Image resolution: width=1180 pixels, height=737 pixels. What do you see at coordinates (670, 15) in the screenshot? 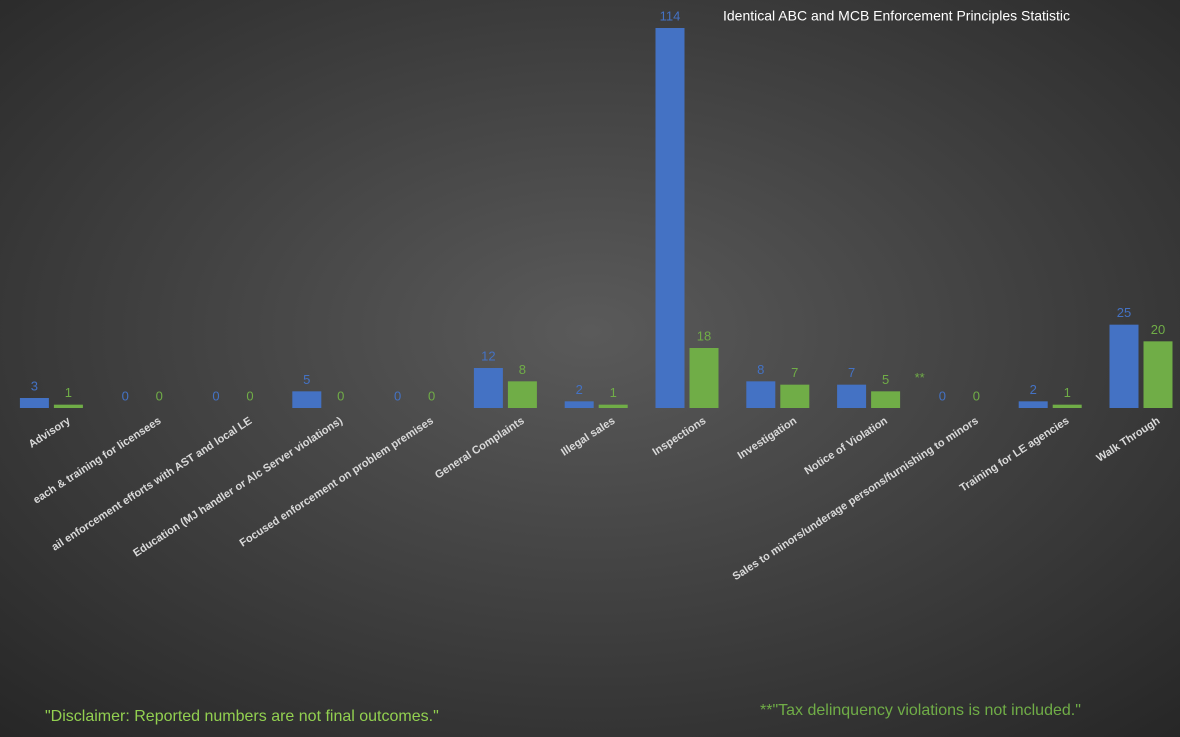
I see `value-label: 114` at bounding box center [670, 15].